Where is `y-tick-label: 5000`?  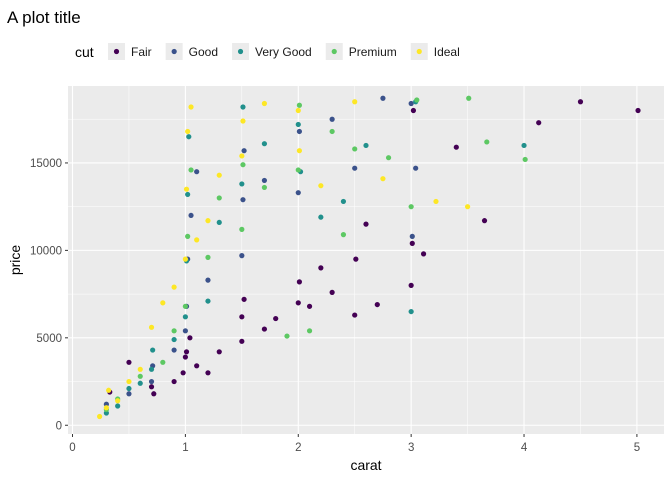
y-tick-label: 5000 is located at coordinates (49, 339).